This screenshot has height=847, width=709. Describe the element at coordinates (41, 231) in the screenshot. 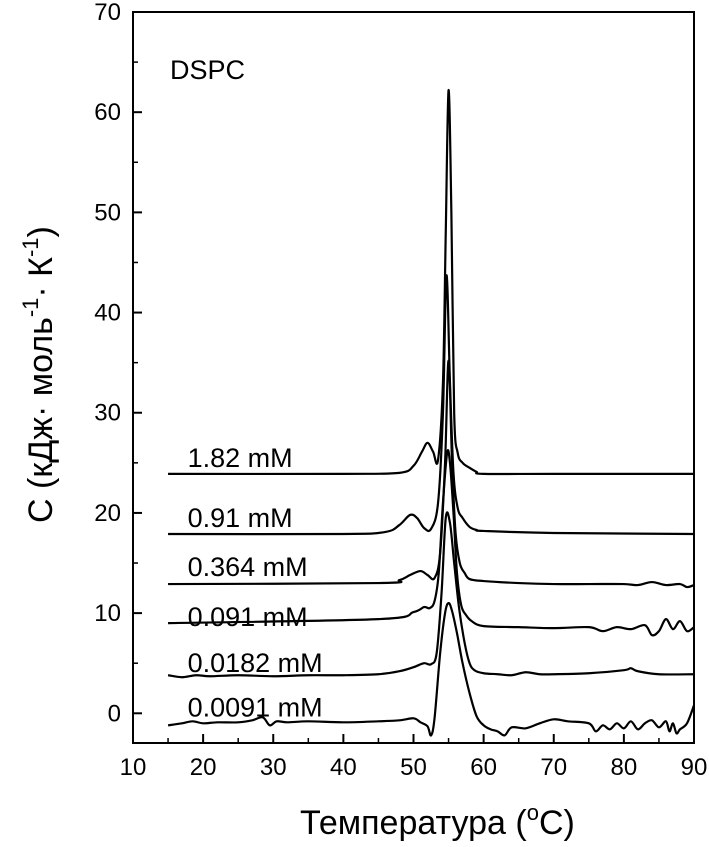

I see `y-axis-title-part3: )` at that location.